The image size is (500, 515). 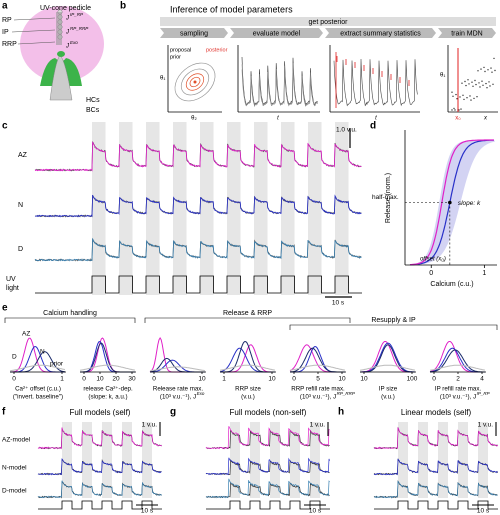 I want to click on label: J, so click(x=67, y=19).